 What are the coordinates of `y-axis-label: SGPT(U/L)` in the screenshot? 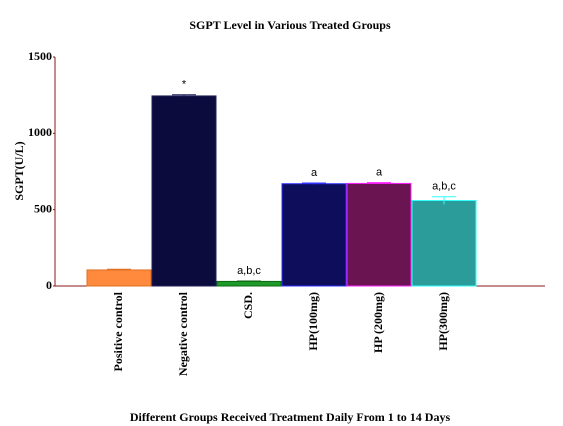 It's located at (19, 170).